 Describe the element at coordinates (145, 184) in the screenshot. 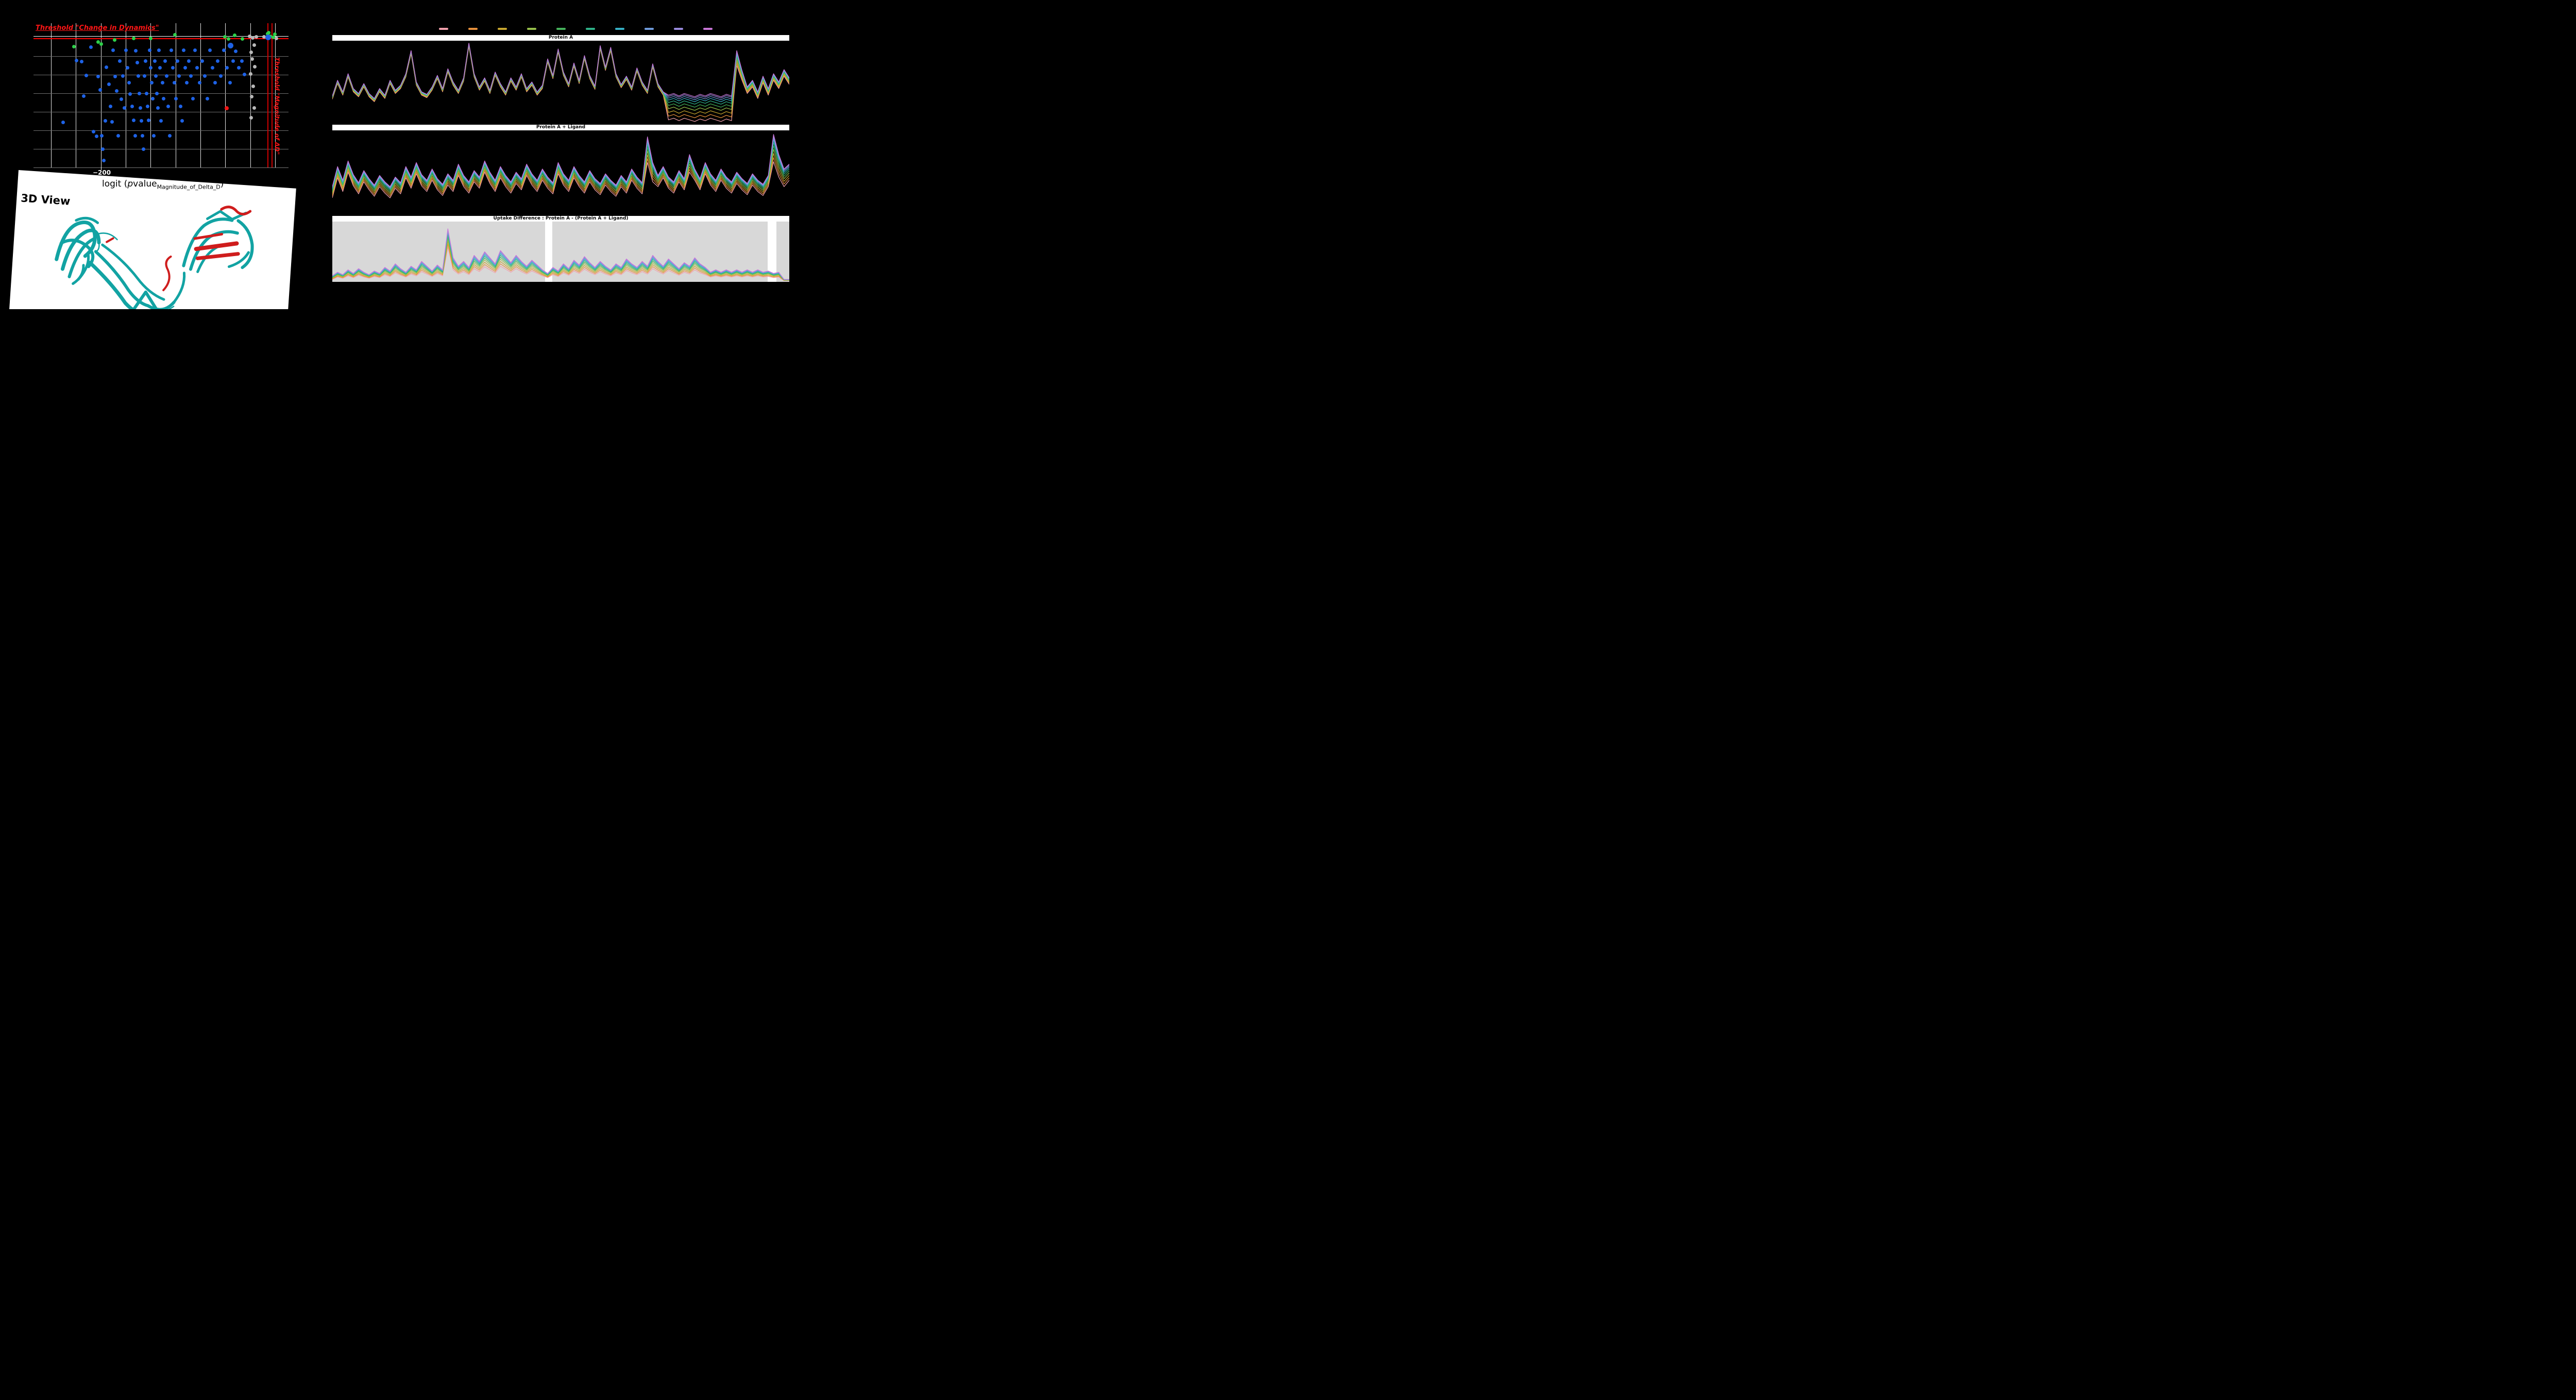

I see `x-axis-title-value: value` at that location.